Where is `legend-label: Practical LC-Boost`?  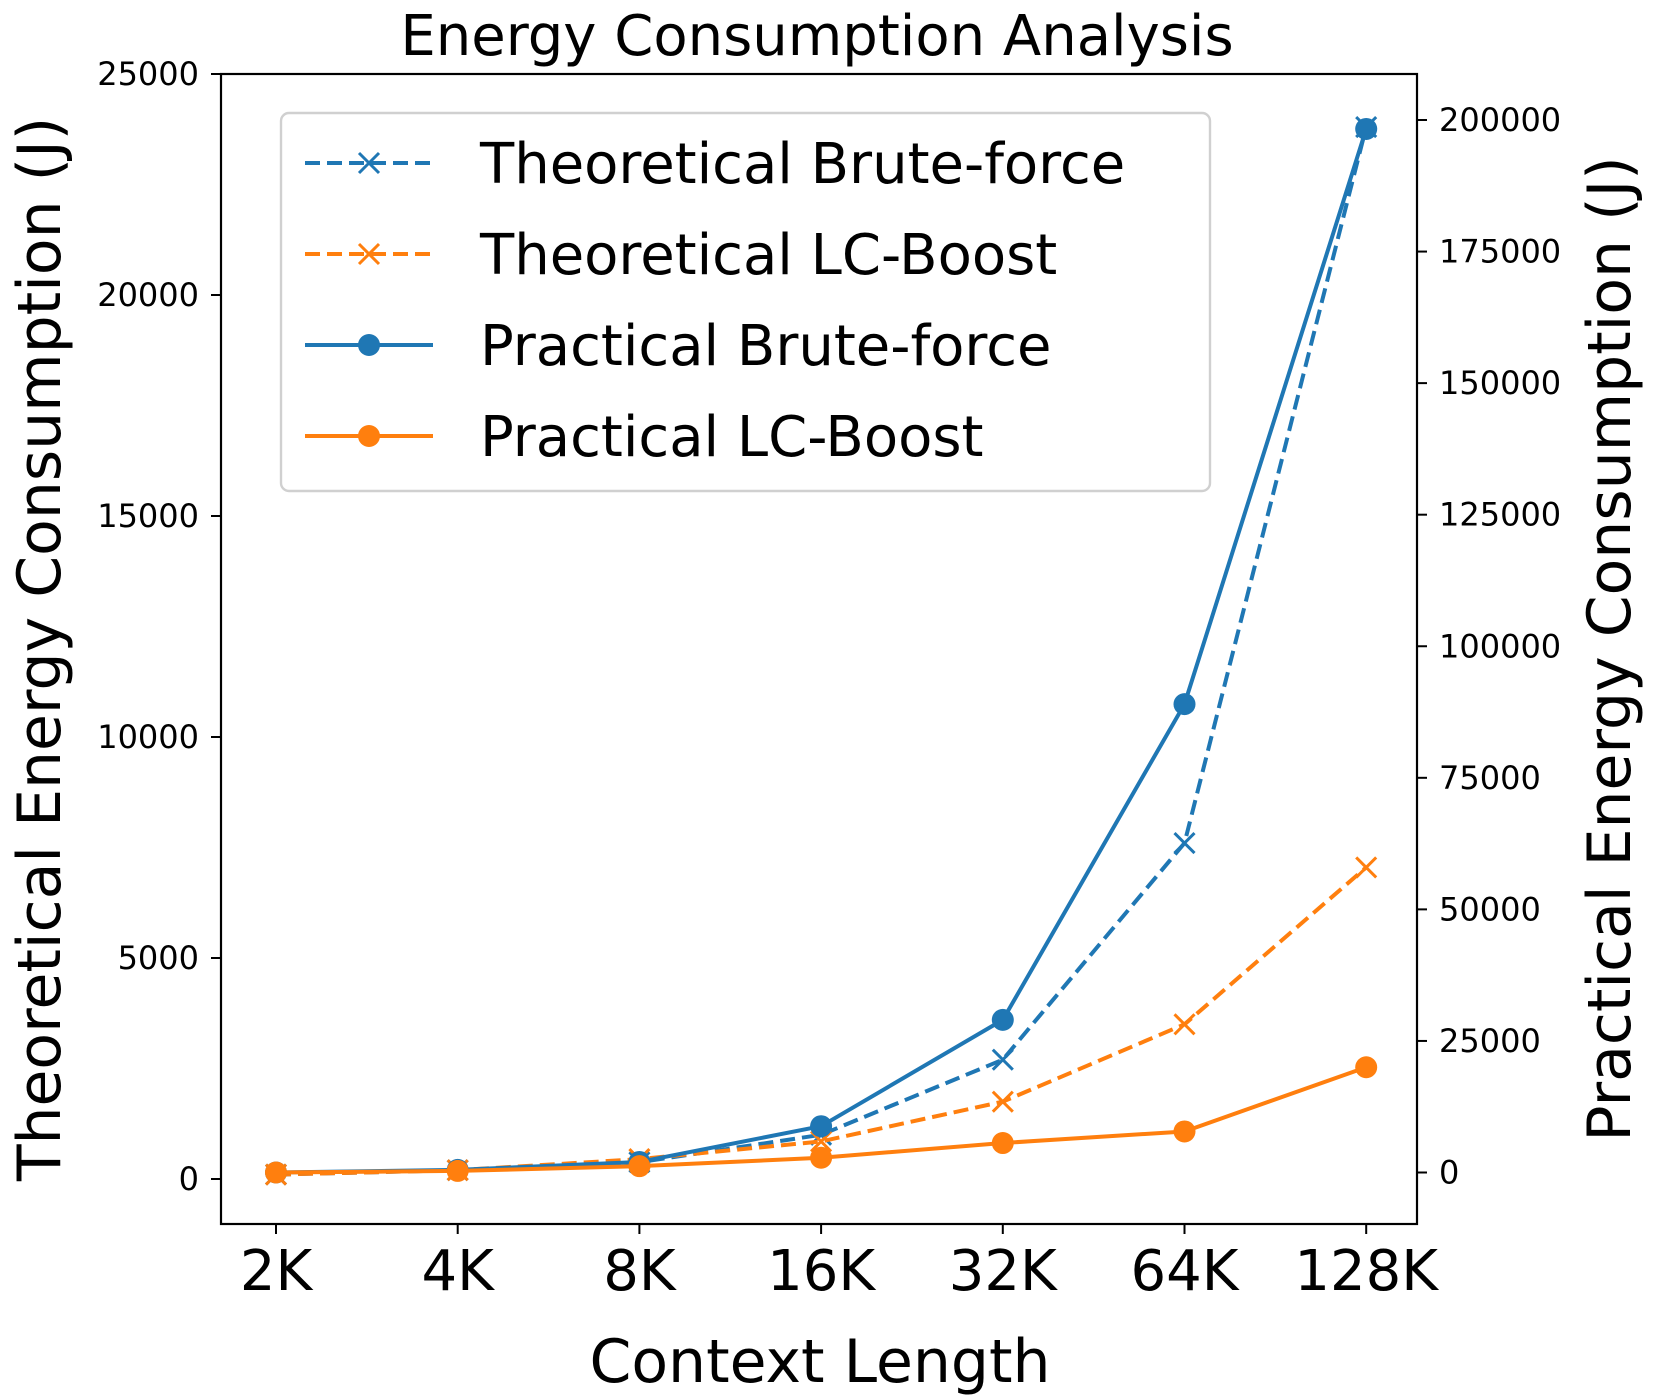 legend-label: Practical LC-Boost is located at coordinates (731, 437).